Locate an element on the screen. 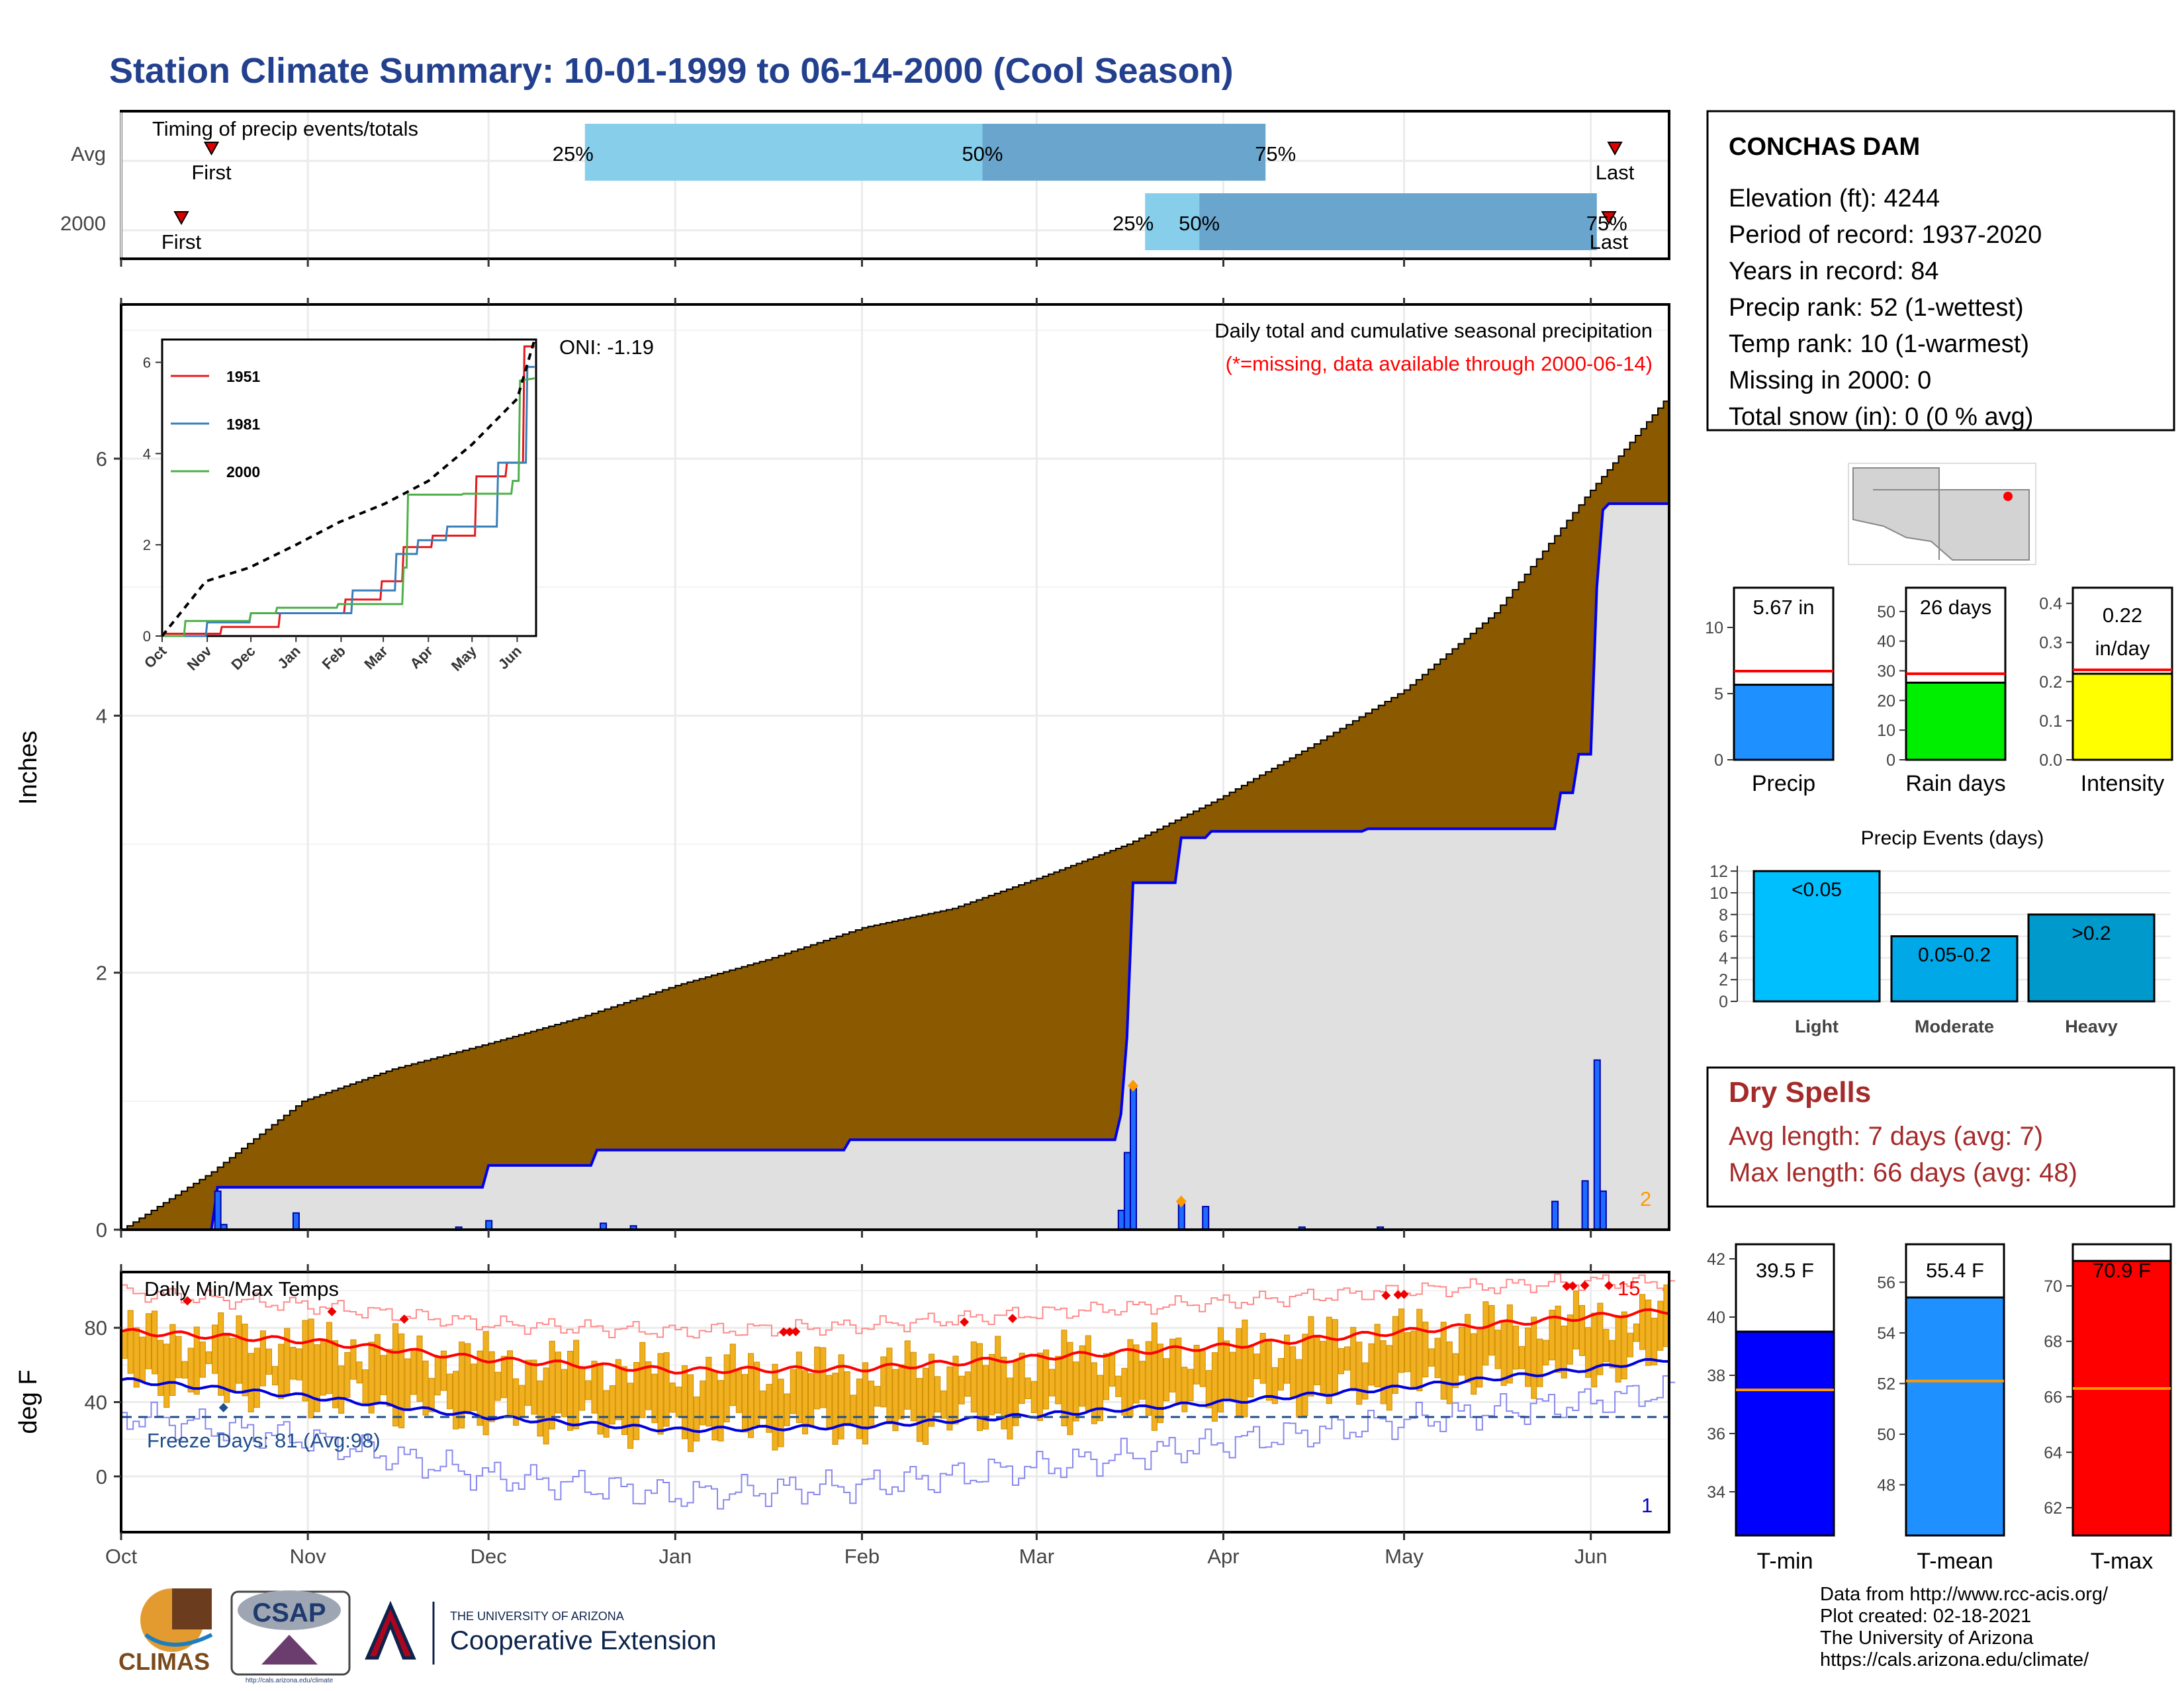 This screenshot has height=1691, width=2184. precip-y-tick-label: 5 is located at coordinates (1718, 694).